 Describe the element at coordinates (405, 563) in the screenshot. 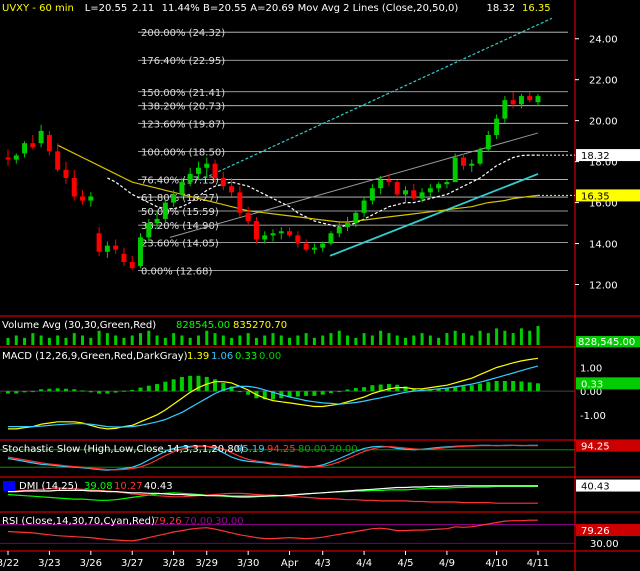

I see `x-tick-label: 4/5` at that location.